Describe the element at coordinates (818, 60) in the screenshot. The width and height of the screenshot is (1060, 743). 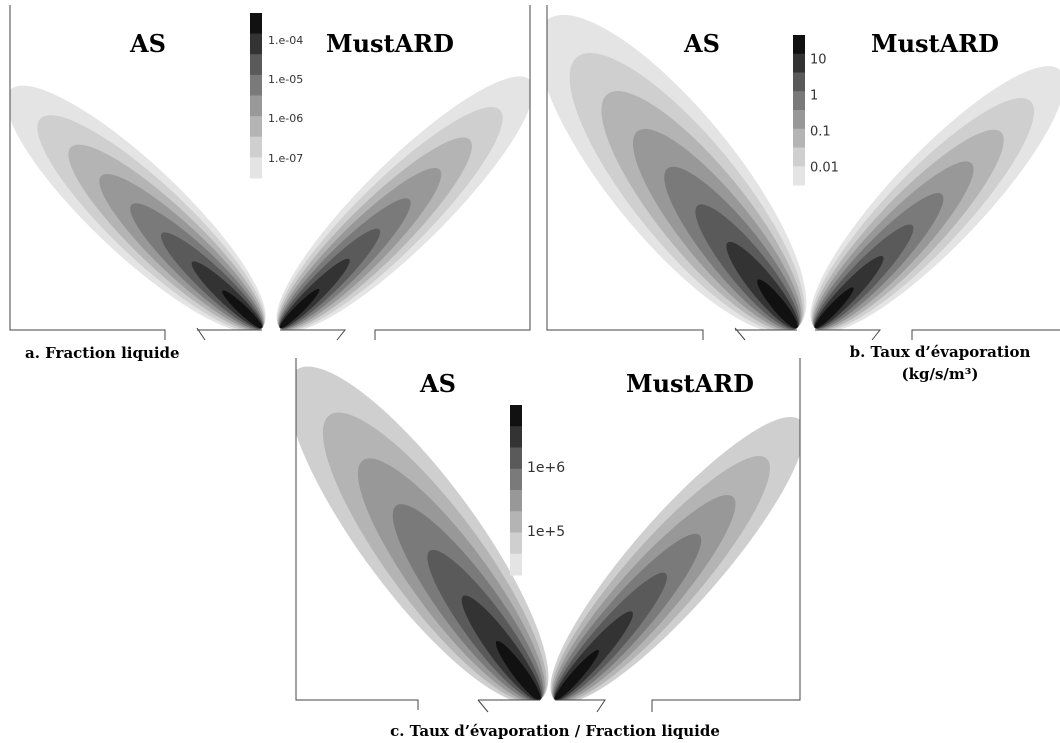
I see `colorbar-label: 10` at that location.